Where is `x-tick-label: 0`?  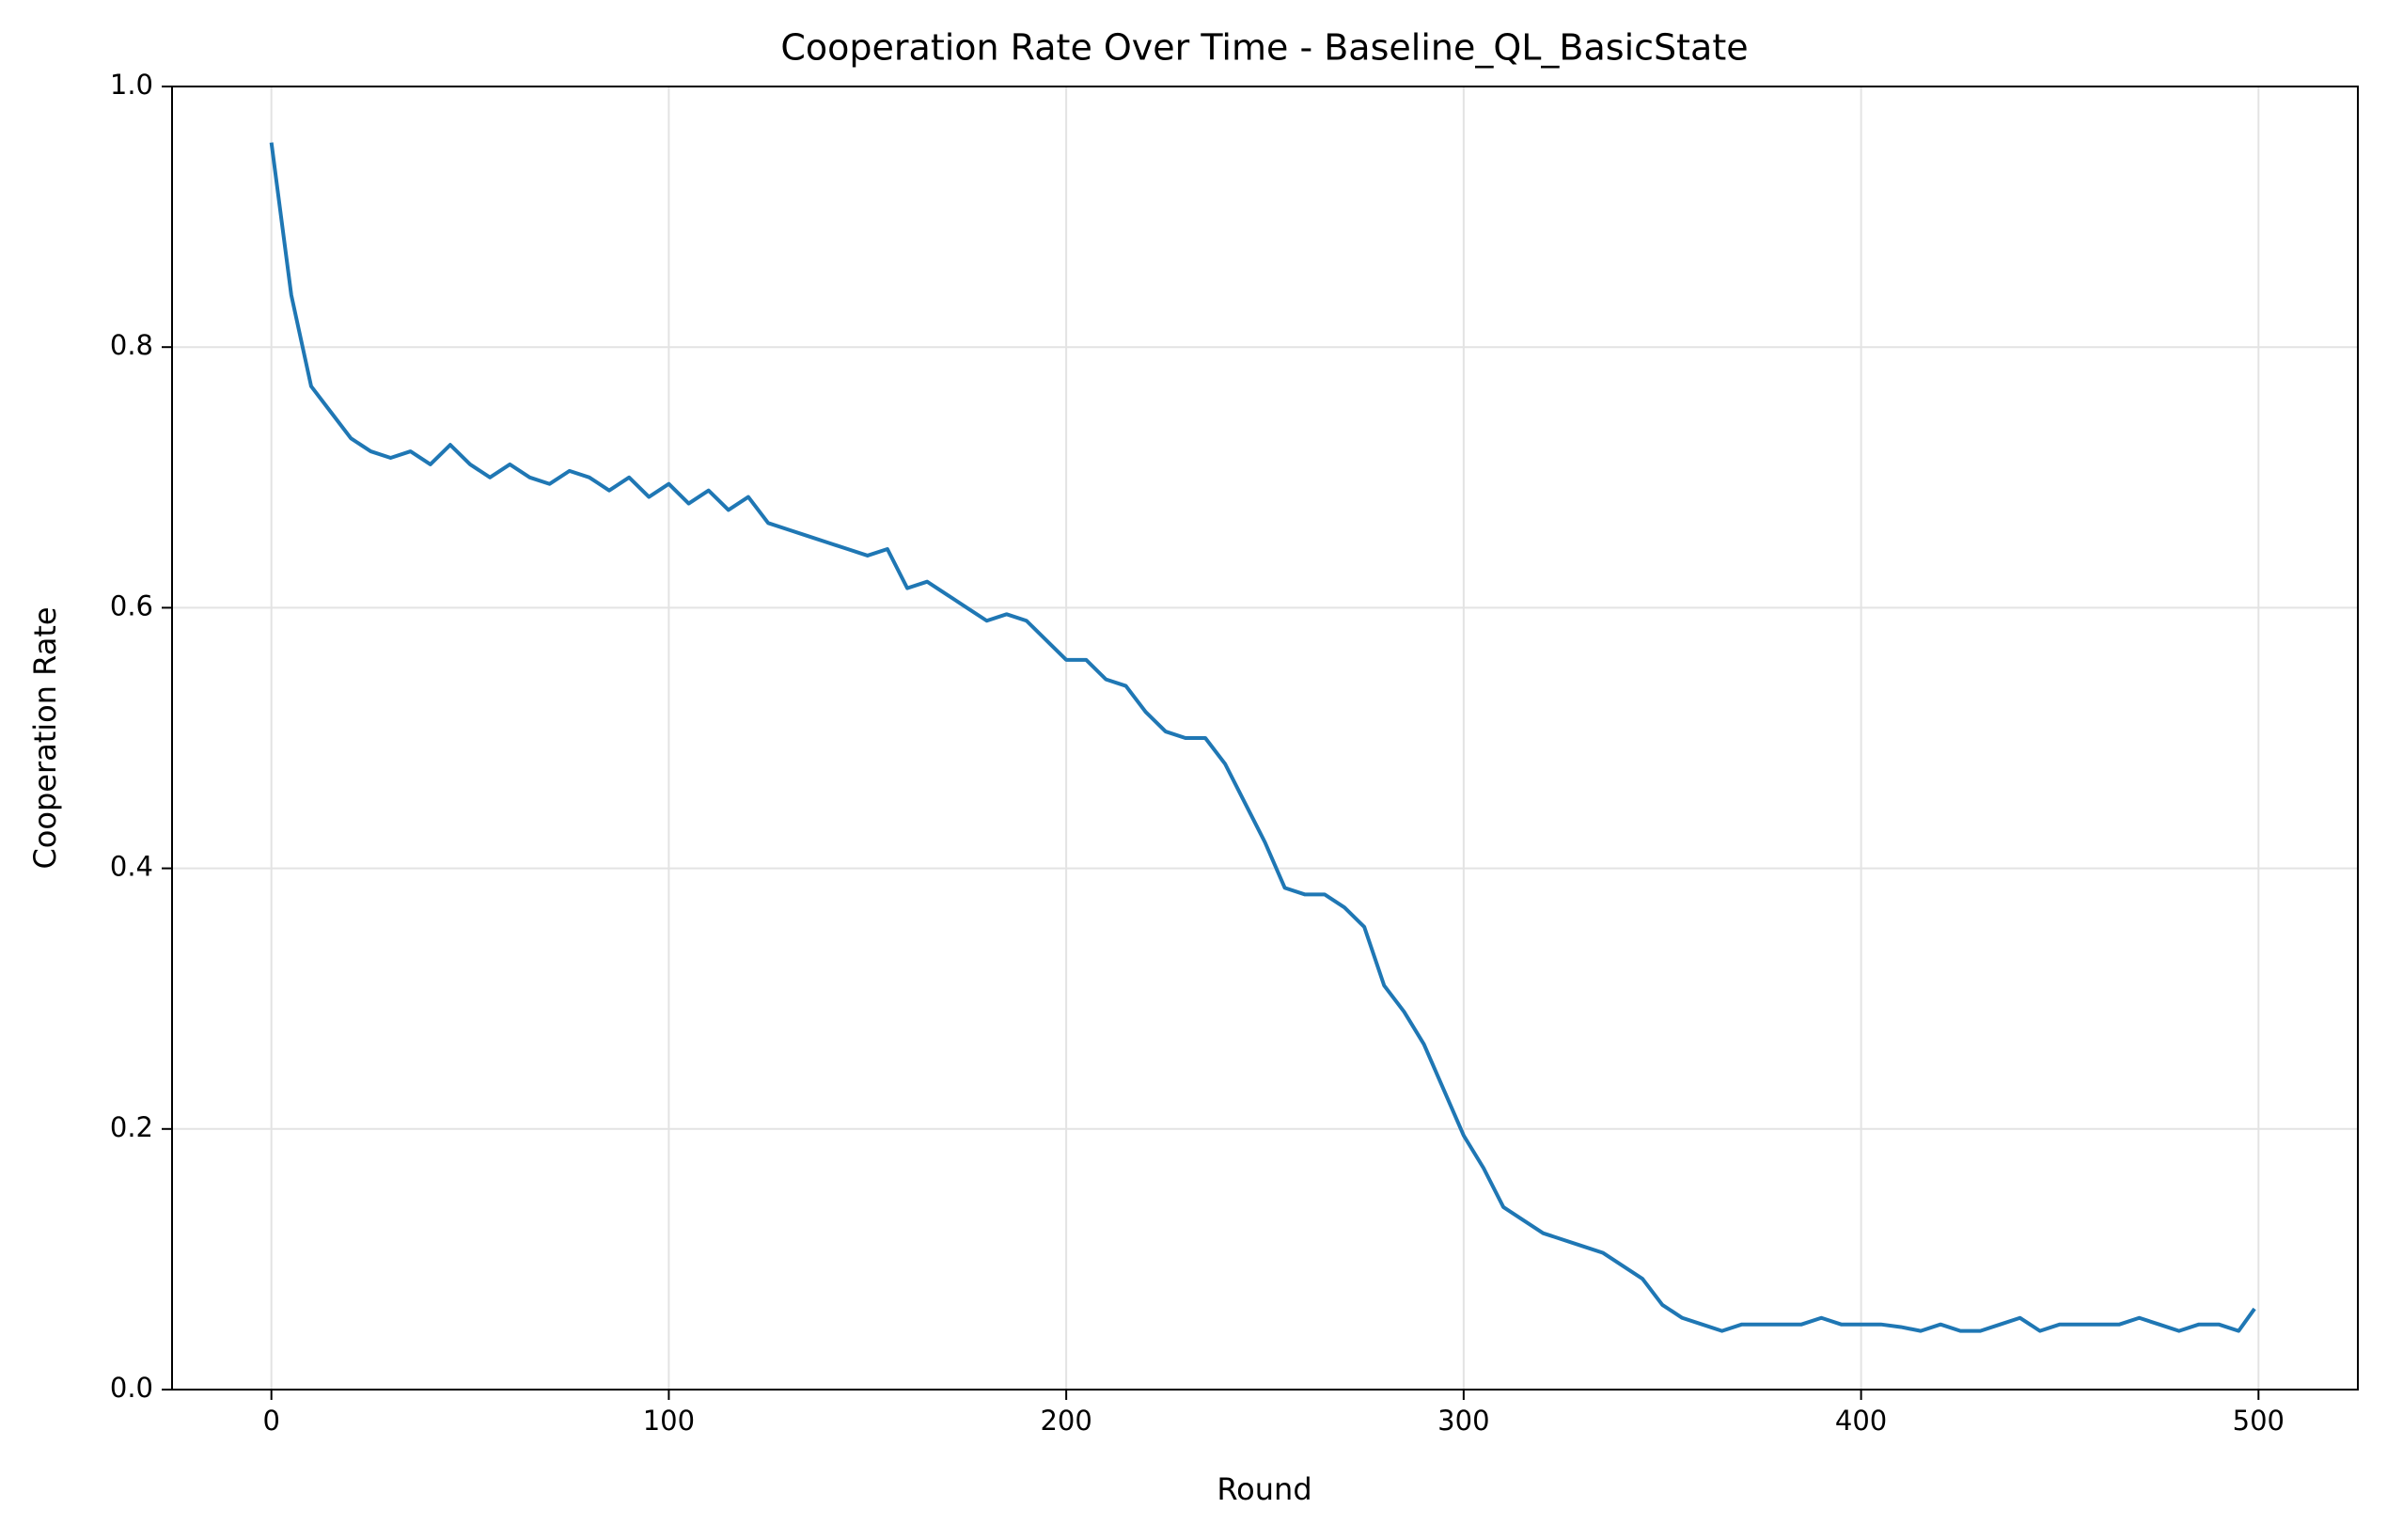 x-tick-label: 0 is located at coordinates (270, 1421).